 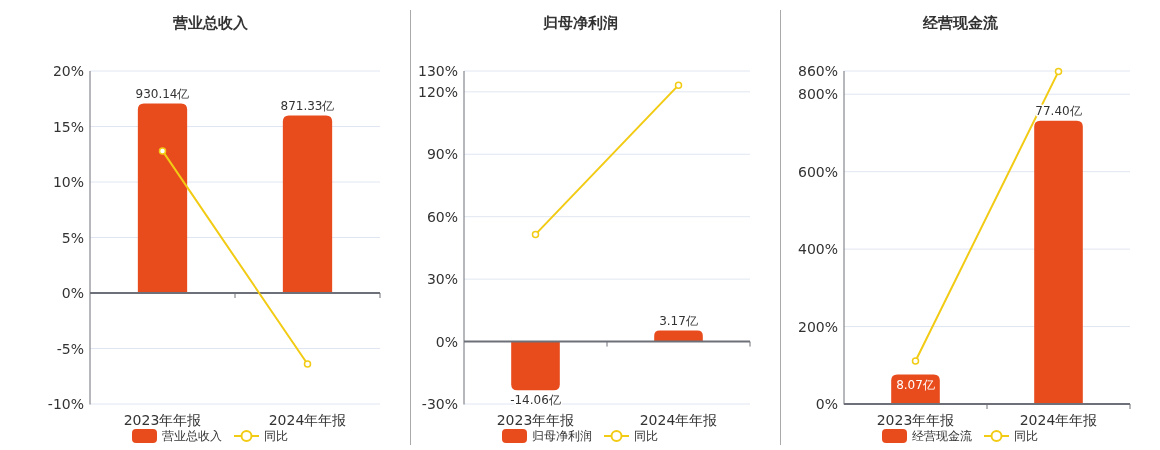 What do you see at coordinates (307, 105) in the screenshot?
I see `data-label: 871.33亿` at bounding box center [307, 105].